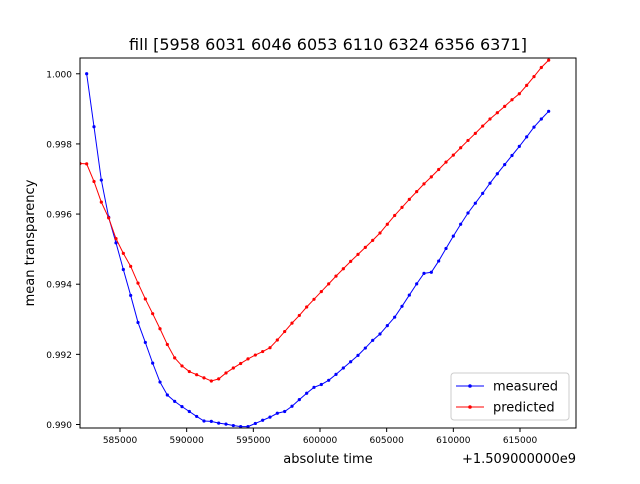 Image resolution: width=640 pixels, height=484 pixels. Describe the element at coordinates (59, 426) in the screenshot. I see `y-tick-label: 0.990` at that location.